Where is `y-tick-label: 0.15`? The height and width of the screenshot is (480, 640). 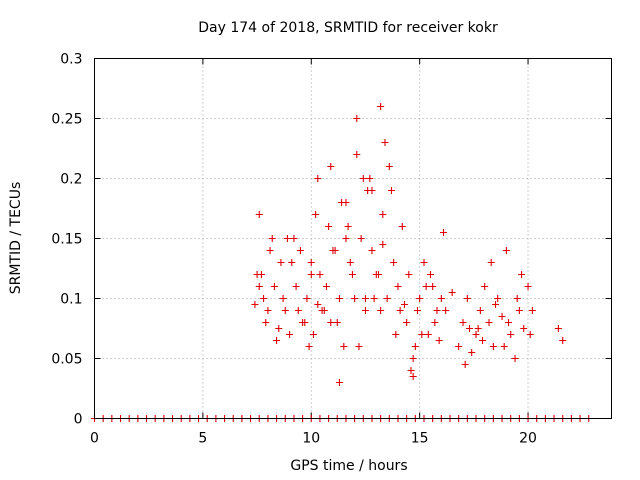
y-tick-label: 0.15 is located at coordinates (66, 240).